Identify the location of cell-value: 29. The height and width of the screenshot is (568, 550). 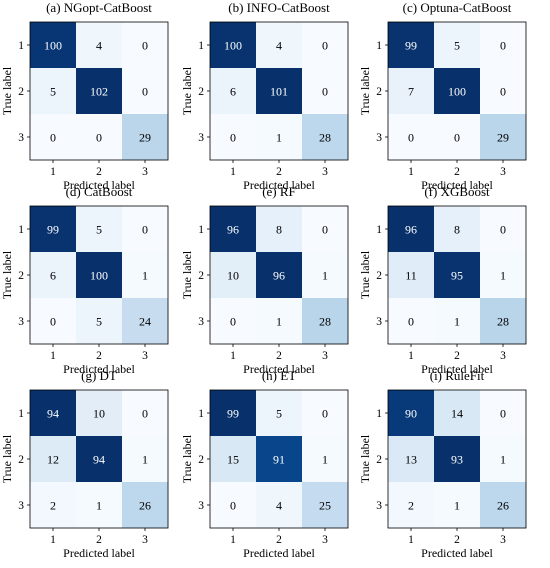
(503, 138).